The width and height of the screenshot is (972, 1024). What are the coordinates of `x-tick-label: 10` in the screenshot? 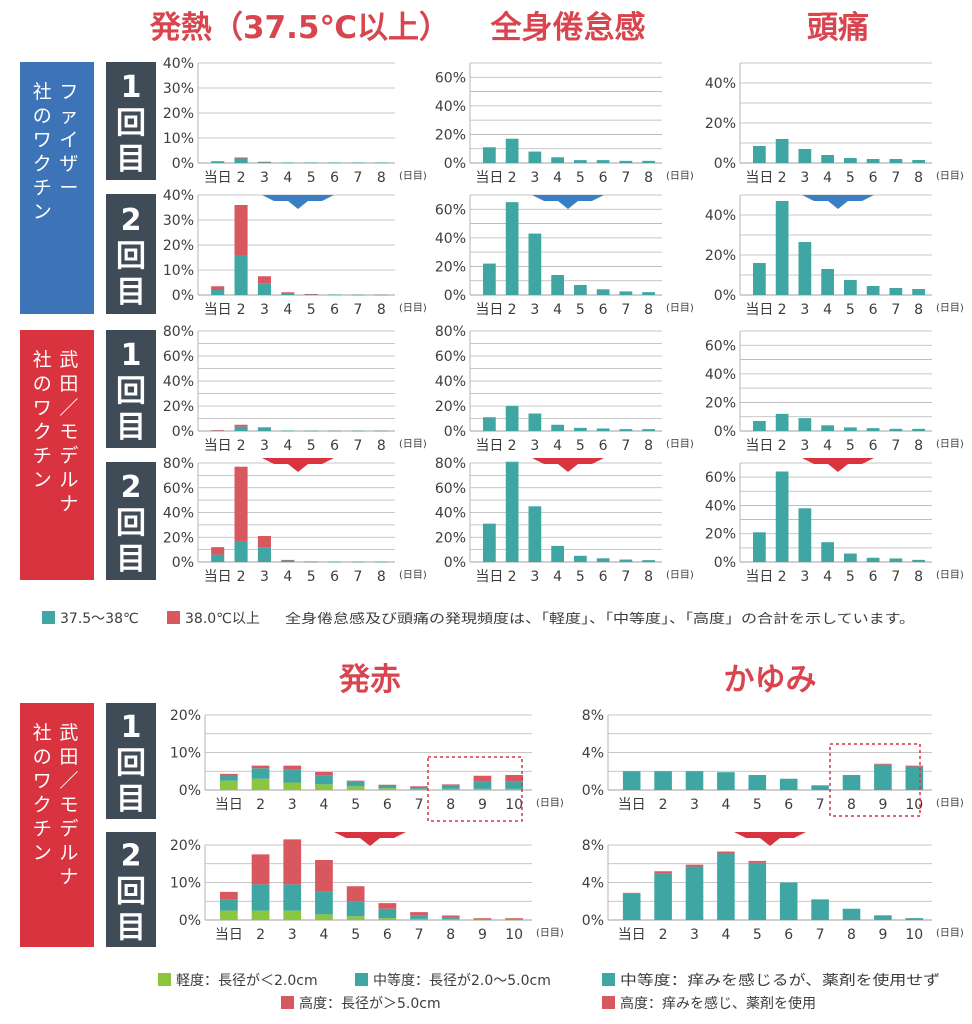 It's located at (914, 805).